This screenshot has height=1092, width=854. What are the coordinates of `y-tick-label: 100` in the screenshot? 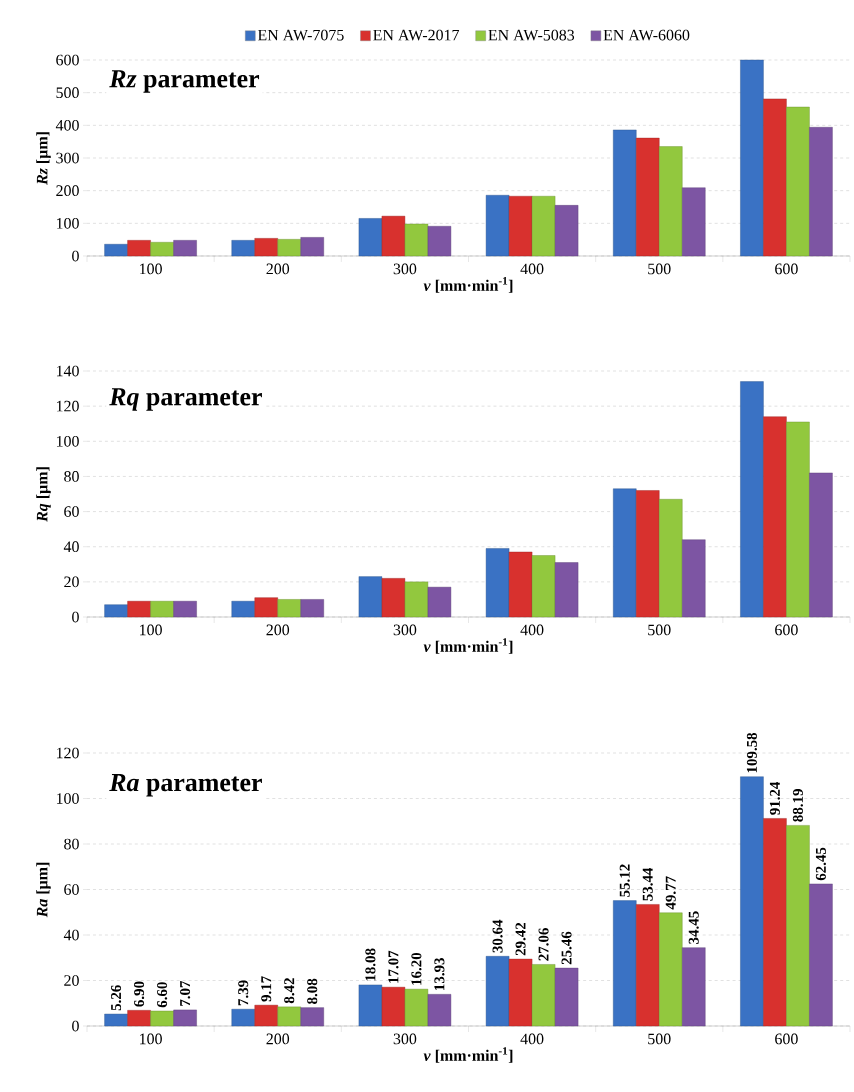 It's located at (67, 441).